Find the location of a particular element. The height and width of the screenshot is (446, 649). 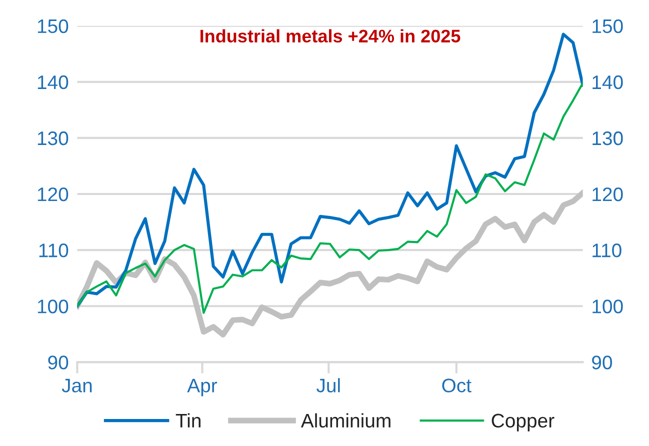

y2-tick-label: 140 is located at coordinates (607, 82).